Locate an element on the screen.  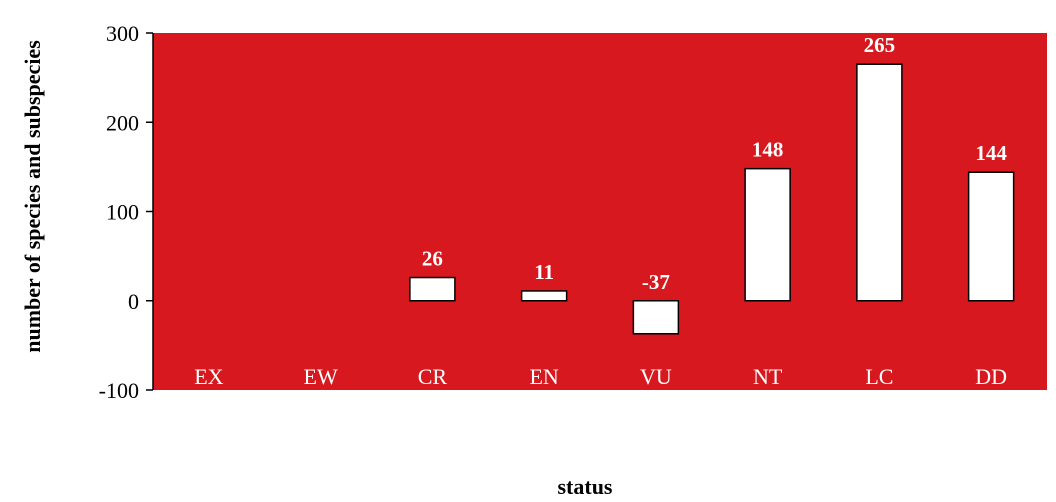
x-tick-label-lc: LC is located at coordinates (879, 376).